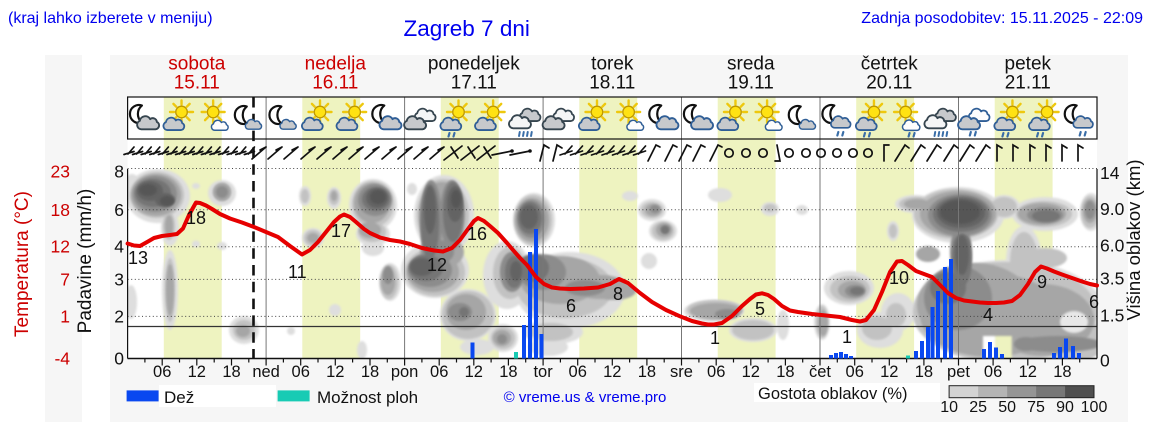 Image resolution: width=1152 pixels, height=448 pixels. What do you see at coordinates (612, 64) in the screenshot?
I see `svg-text: torek` at bounding box center [612, 64].